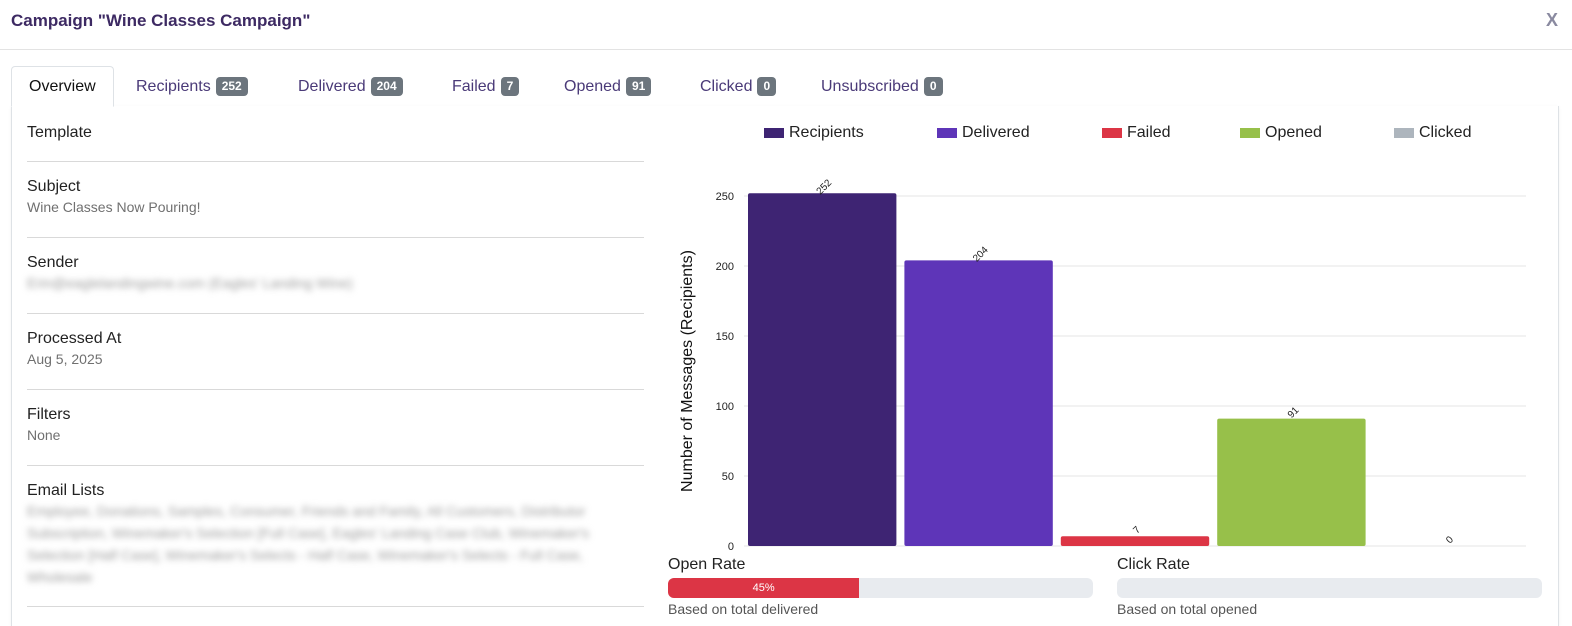  I want to click on processed-row: Processed At Aug 5, 2025, so click(335, 360).